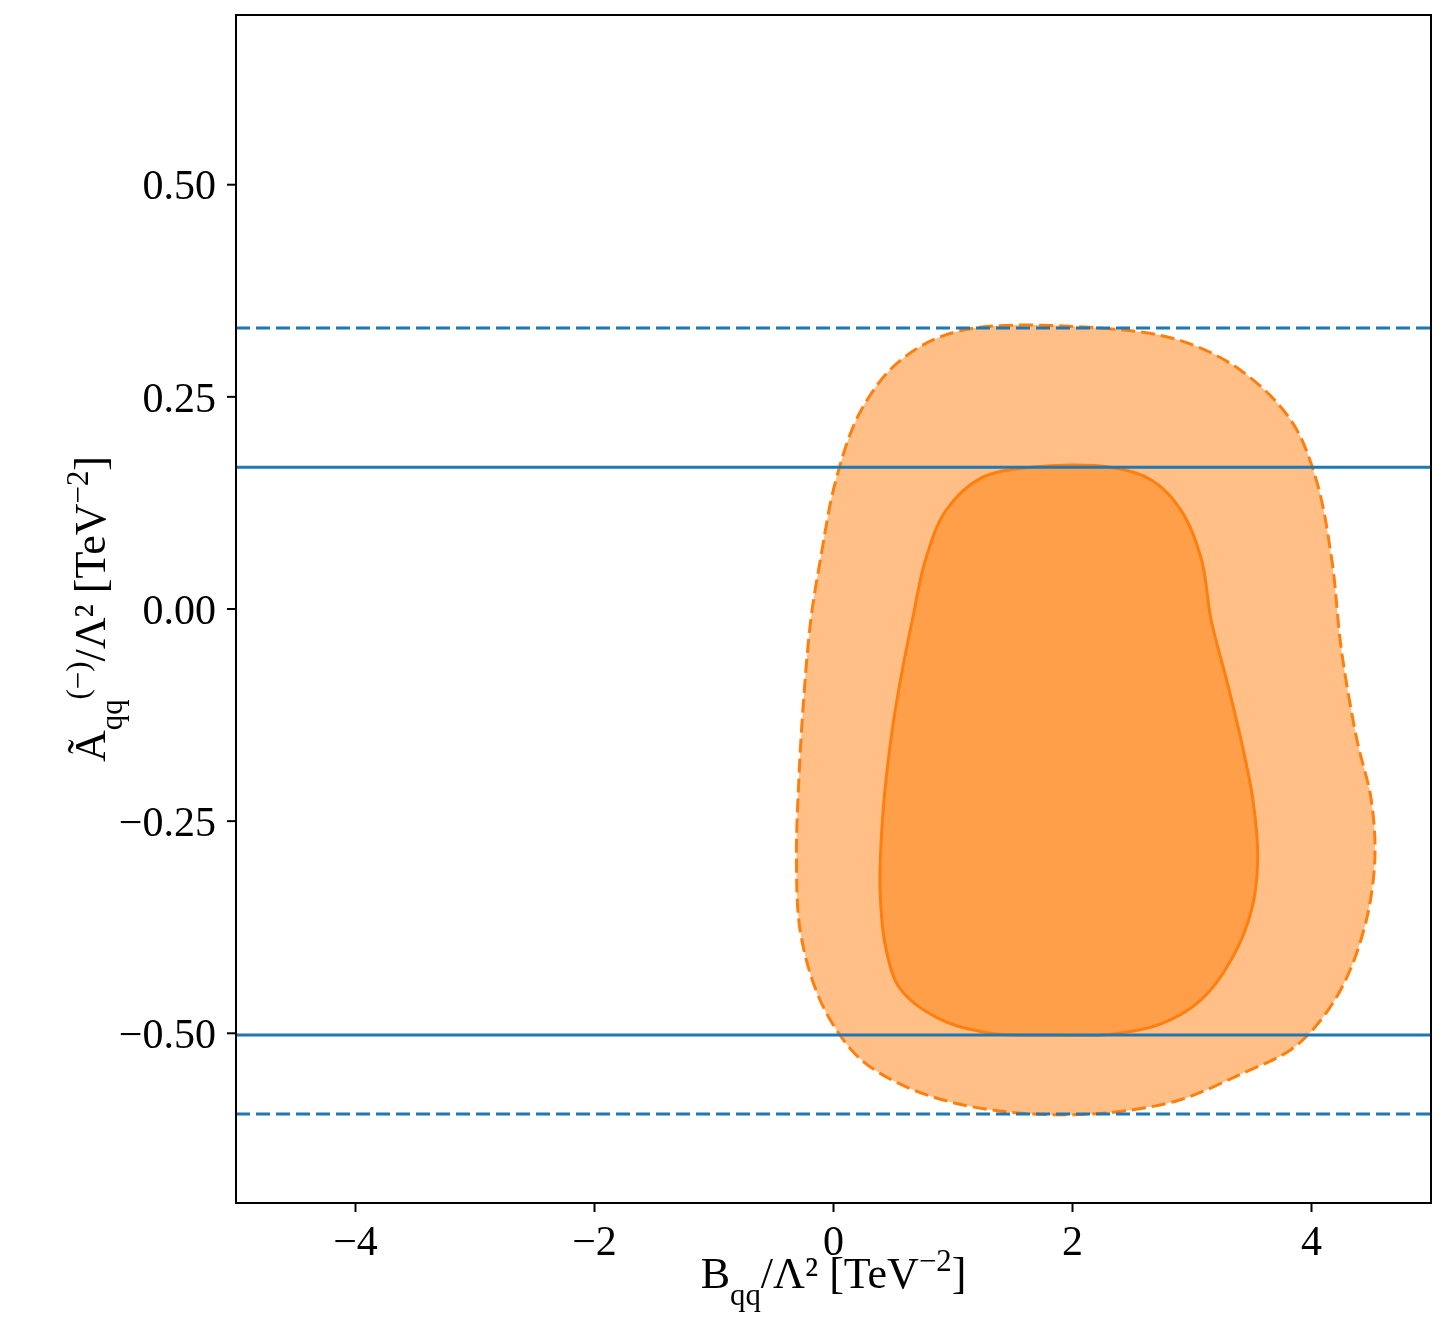 The image size is (1454, 1331). Describe the element at coordinates (1072, 1241) in the screenshot. I see `x-tick-label: 2` at that location.